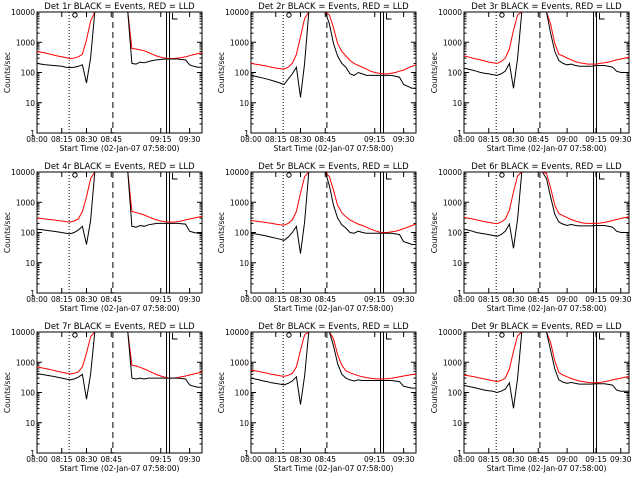 The height and width of the screenshot is (480, 640). I want to click on panel-title: Det 5r BLACK = Events, RED = LLD, so click(333, 167).